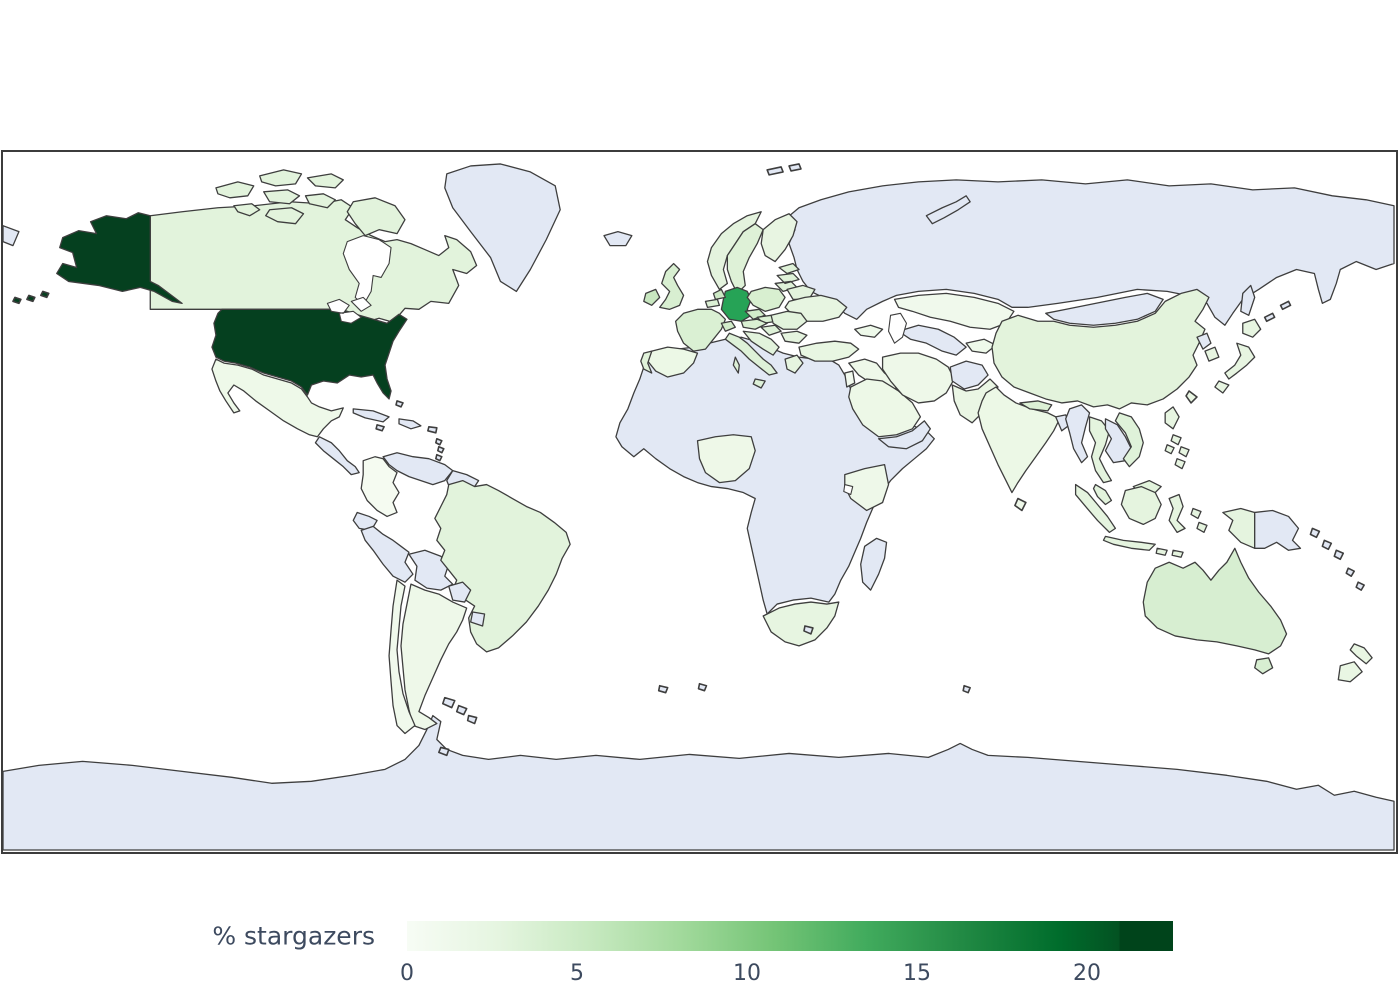  What do you see at coordinates (726, 459) in the screenshot?
I see `country-nigeria` at bounding box center [726, 459].